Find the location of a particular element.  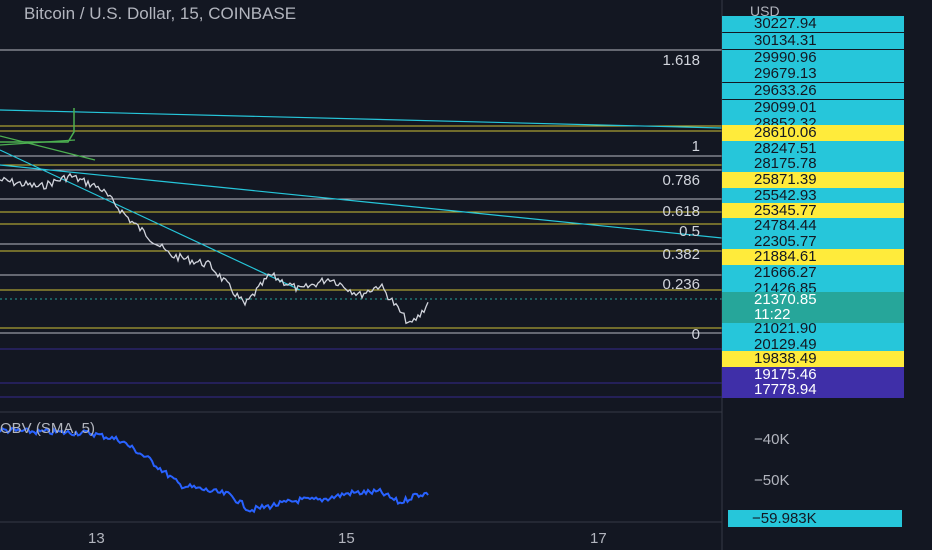

indicator-title: OBV (SMA, 5) is located at coordinates (48, 428).